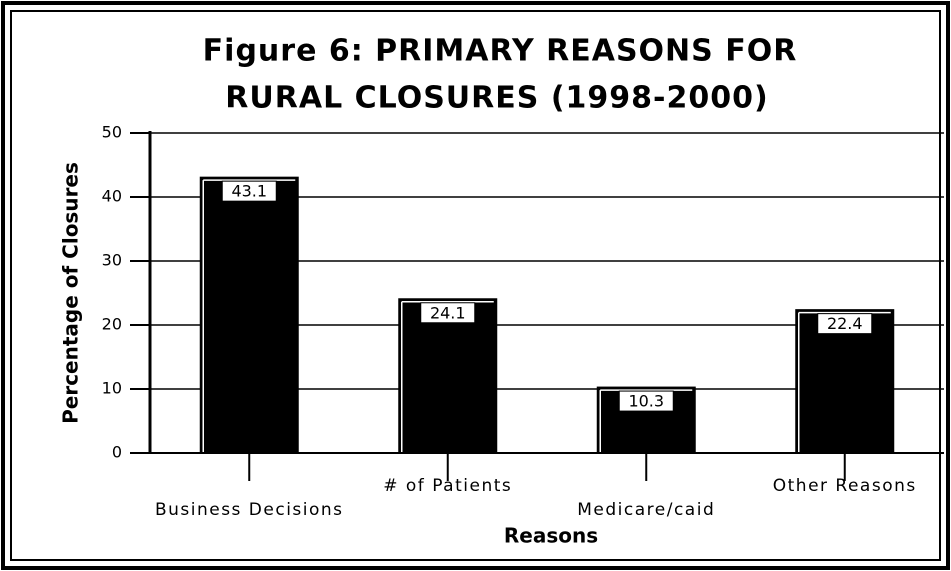 This screenshot has width=951, height=571. I want to click on y-tick-label: 30, so click(112, 260).